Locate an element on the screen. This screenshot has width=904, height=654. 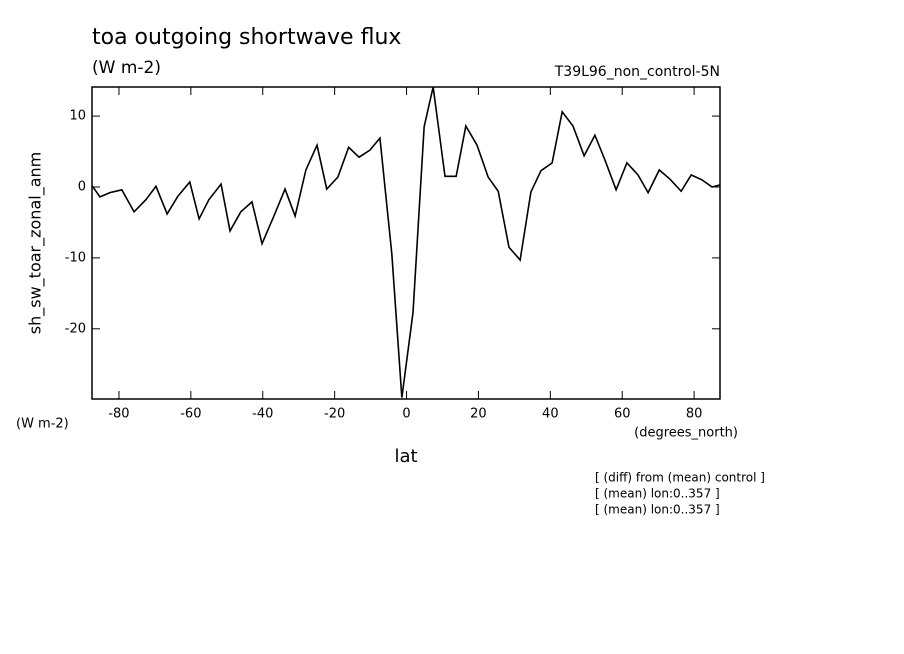
x-tick-label: -80 is located at coordinates (118, 414).